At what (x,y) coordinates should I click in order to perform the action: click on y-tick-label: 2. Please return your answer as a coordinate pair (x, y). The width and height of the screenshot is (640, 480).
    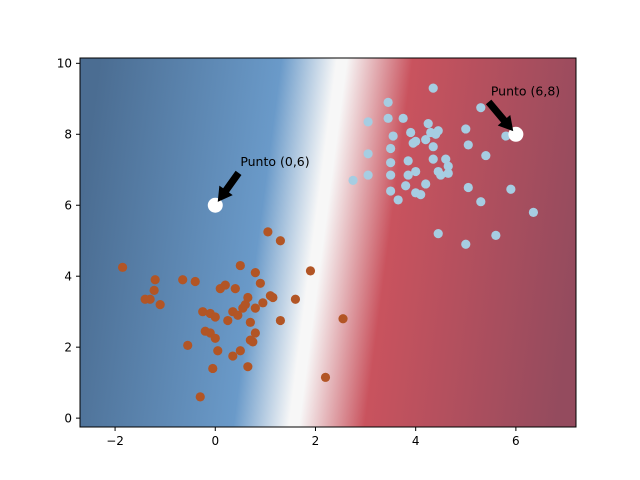
    Looking at the image, I should click on (68, 347).